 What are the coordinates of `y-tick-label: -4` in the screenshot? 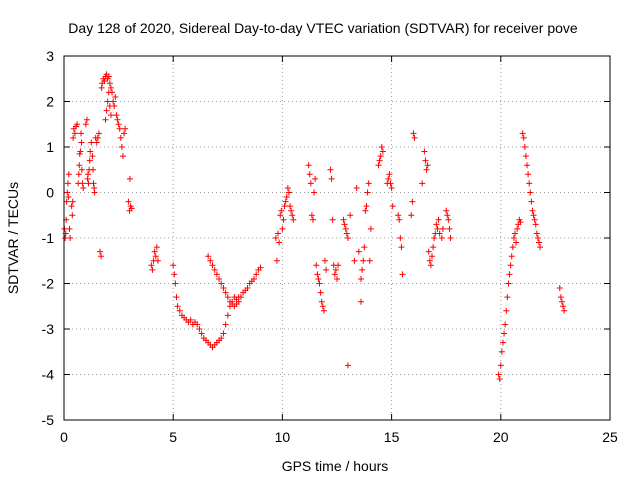 It's located at (48, 375).